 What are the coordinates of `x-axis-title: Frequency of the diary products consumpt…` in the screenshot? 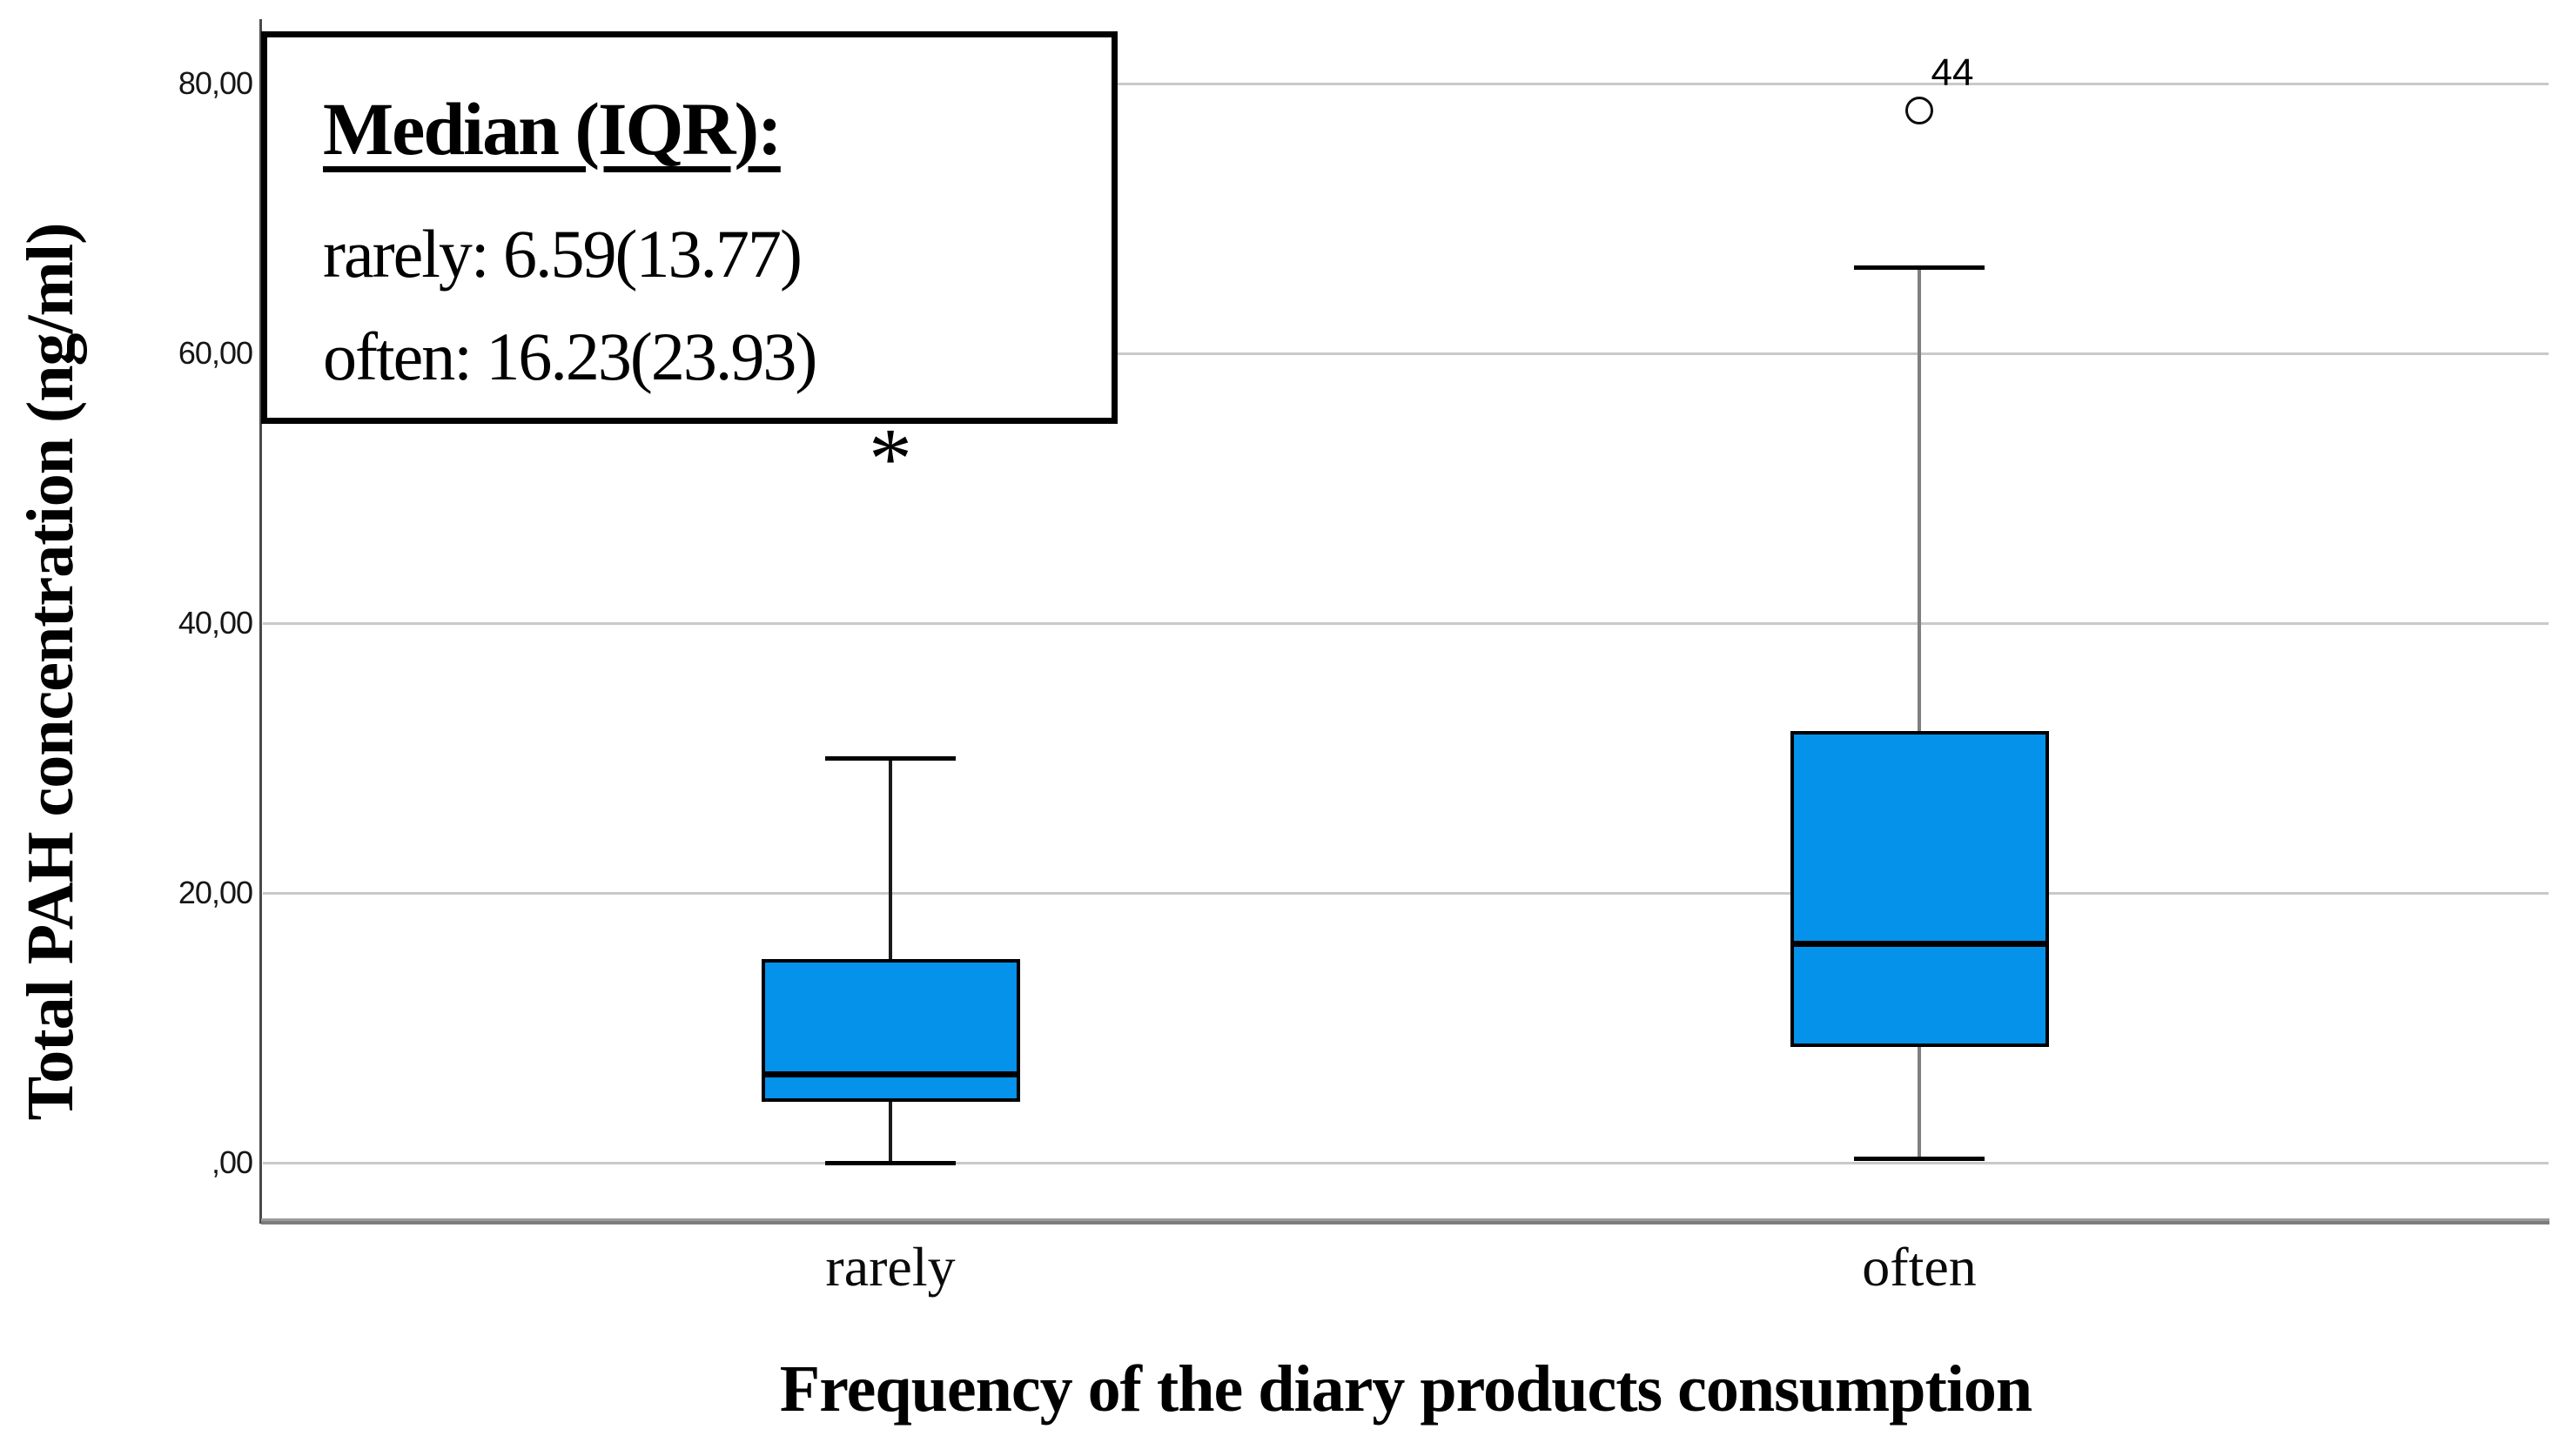 It's located at (1405, 1389).